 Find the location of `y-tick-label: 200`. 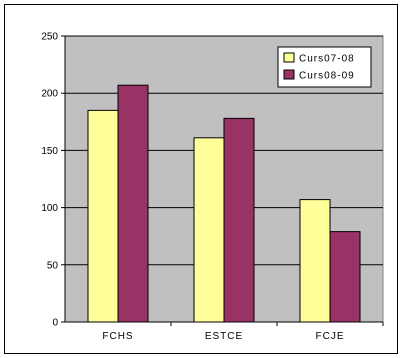

y-tick-label: 200 is located at coordinates (49, 94).